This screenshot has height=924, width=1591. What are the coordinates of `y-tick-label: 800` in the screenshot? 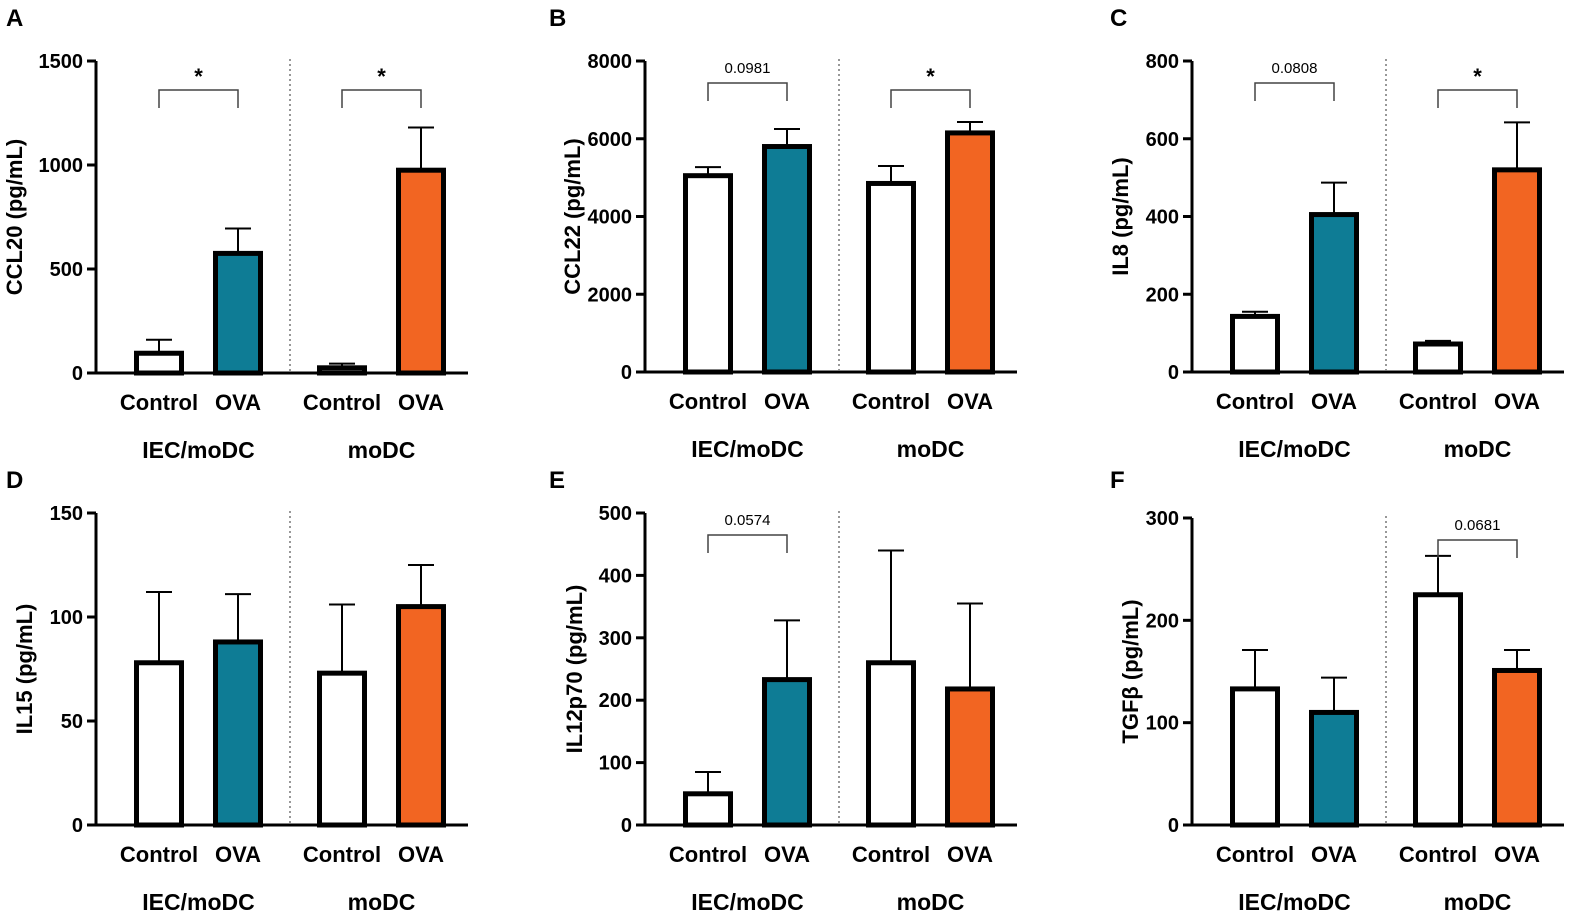 It's located at (1162, 62).